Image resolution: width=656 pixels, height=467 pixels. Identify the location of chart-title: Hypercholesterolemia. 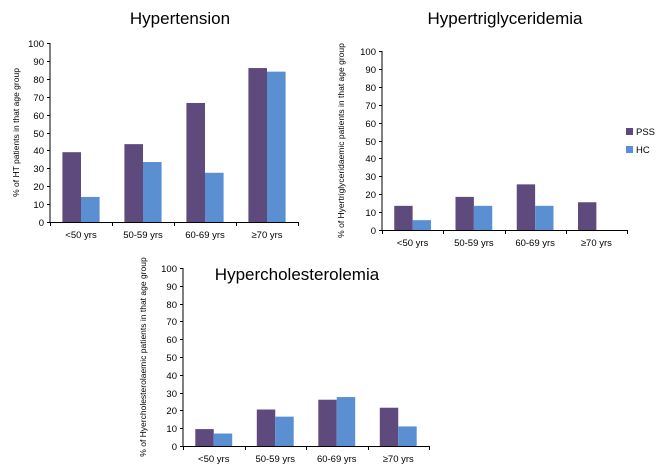
(297, 274).